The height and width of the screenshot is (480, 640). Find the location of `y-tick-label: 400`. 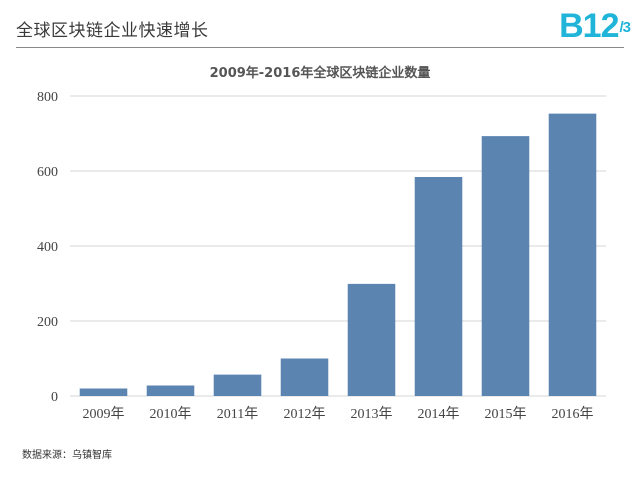

y-tick-label: 400 is located at coordinates (47, 247).